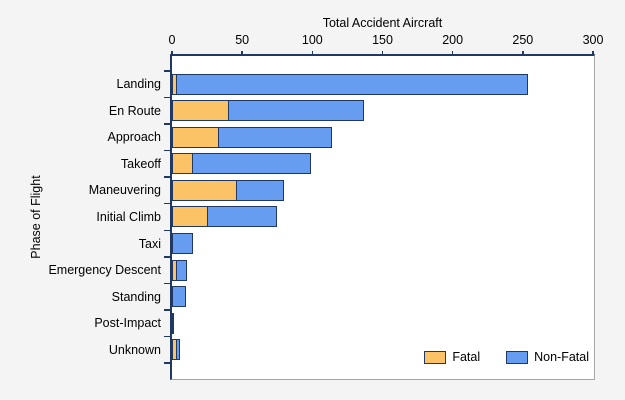 This screenshot has height=400, width=625. Describe the element at coordinates (128, 216) in the screenshot. I see `category-label: Initial Climb` at that location.